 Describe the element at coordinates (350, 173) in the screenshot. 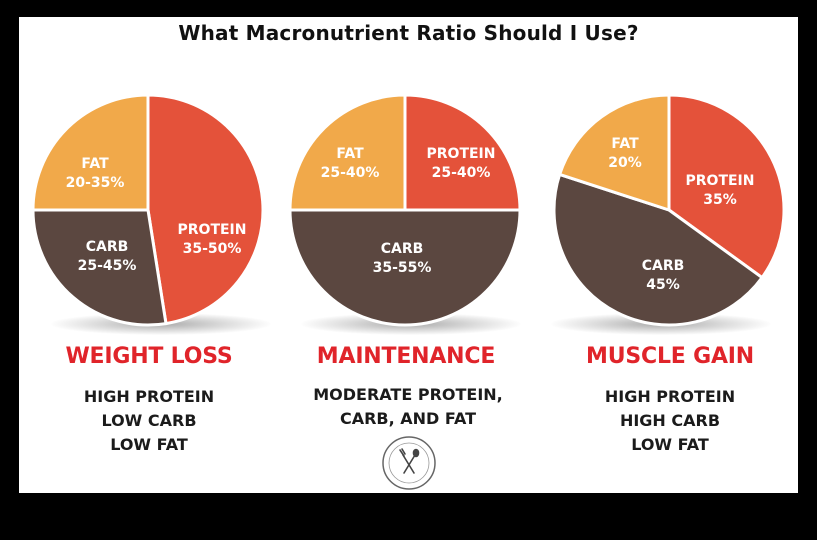

I see `slice-value-fat: 25-40%` at that location.